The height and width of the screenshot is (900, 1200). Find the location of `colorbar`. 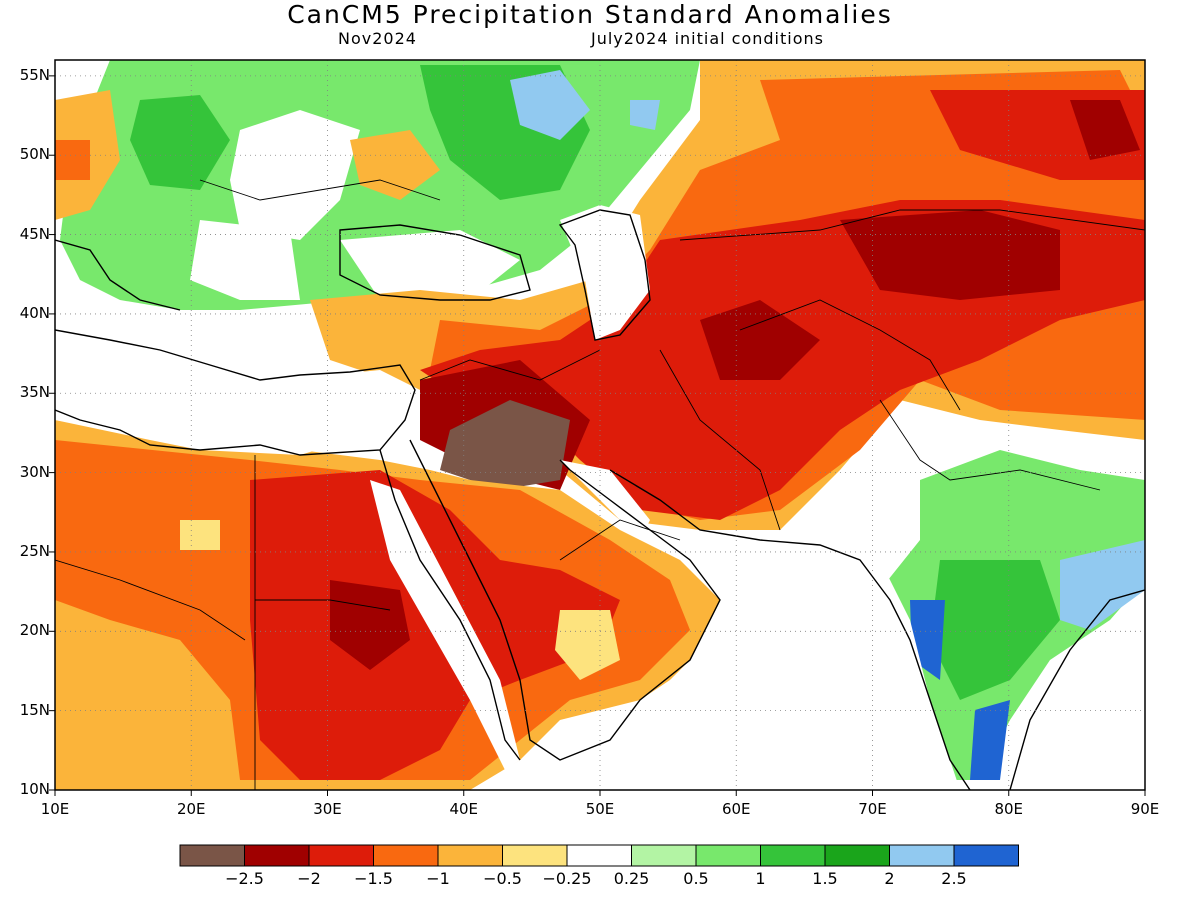

colorbar is located at coordinates (599, 855).